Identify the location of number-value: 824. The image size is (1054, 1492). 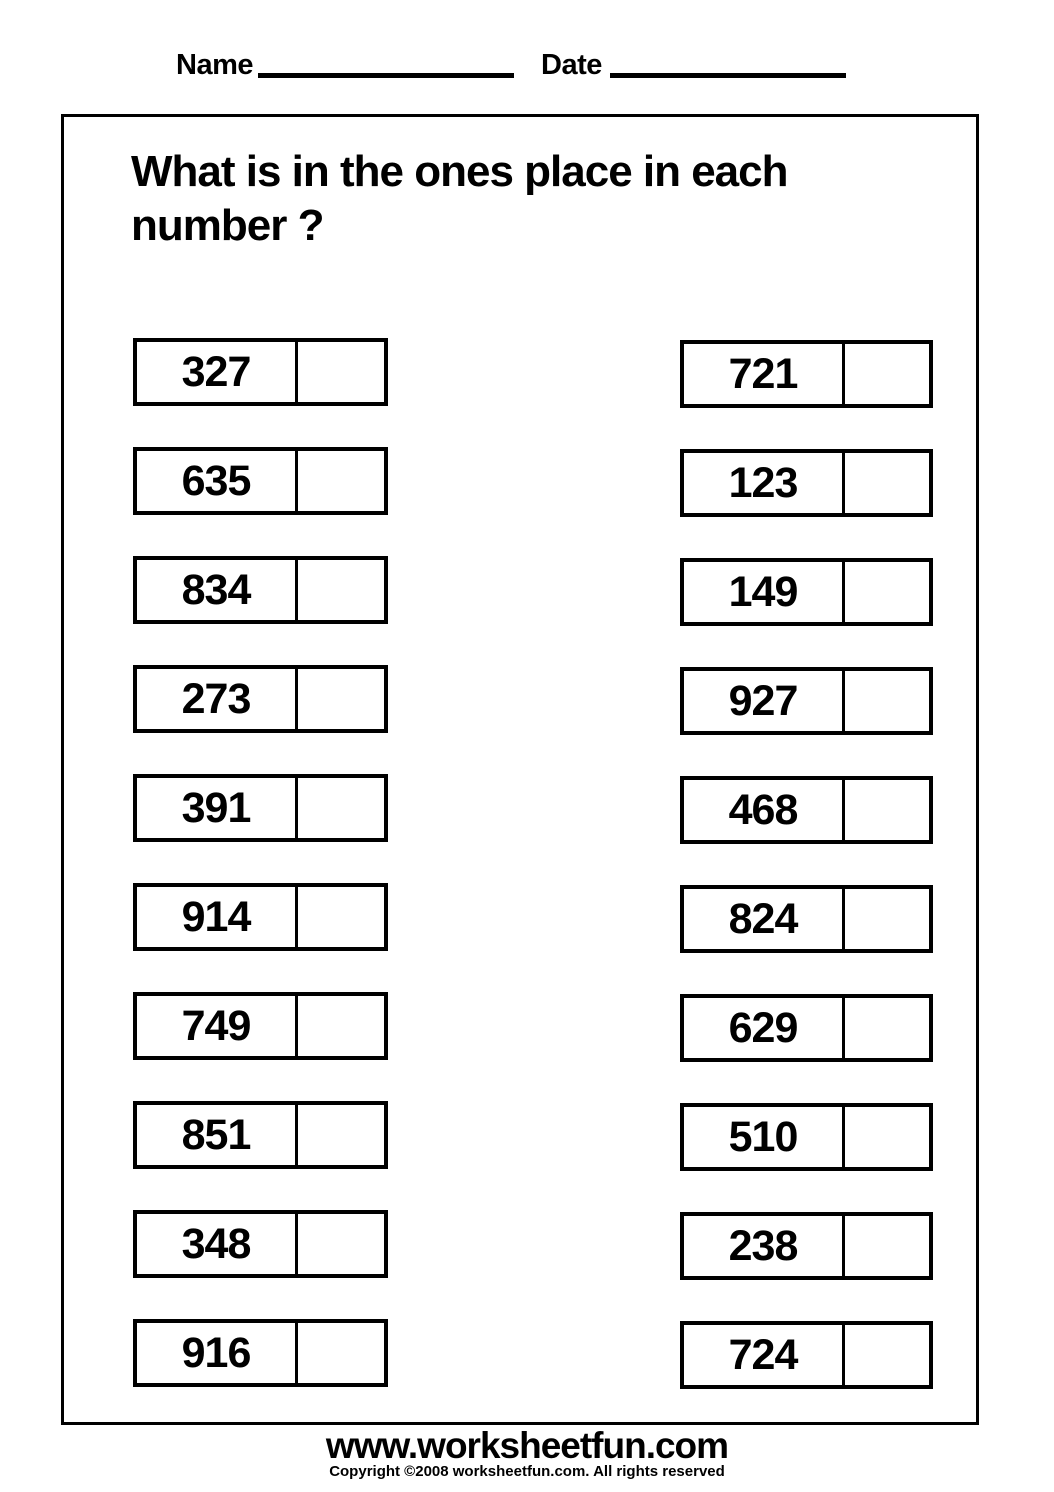
(764, 919).